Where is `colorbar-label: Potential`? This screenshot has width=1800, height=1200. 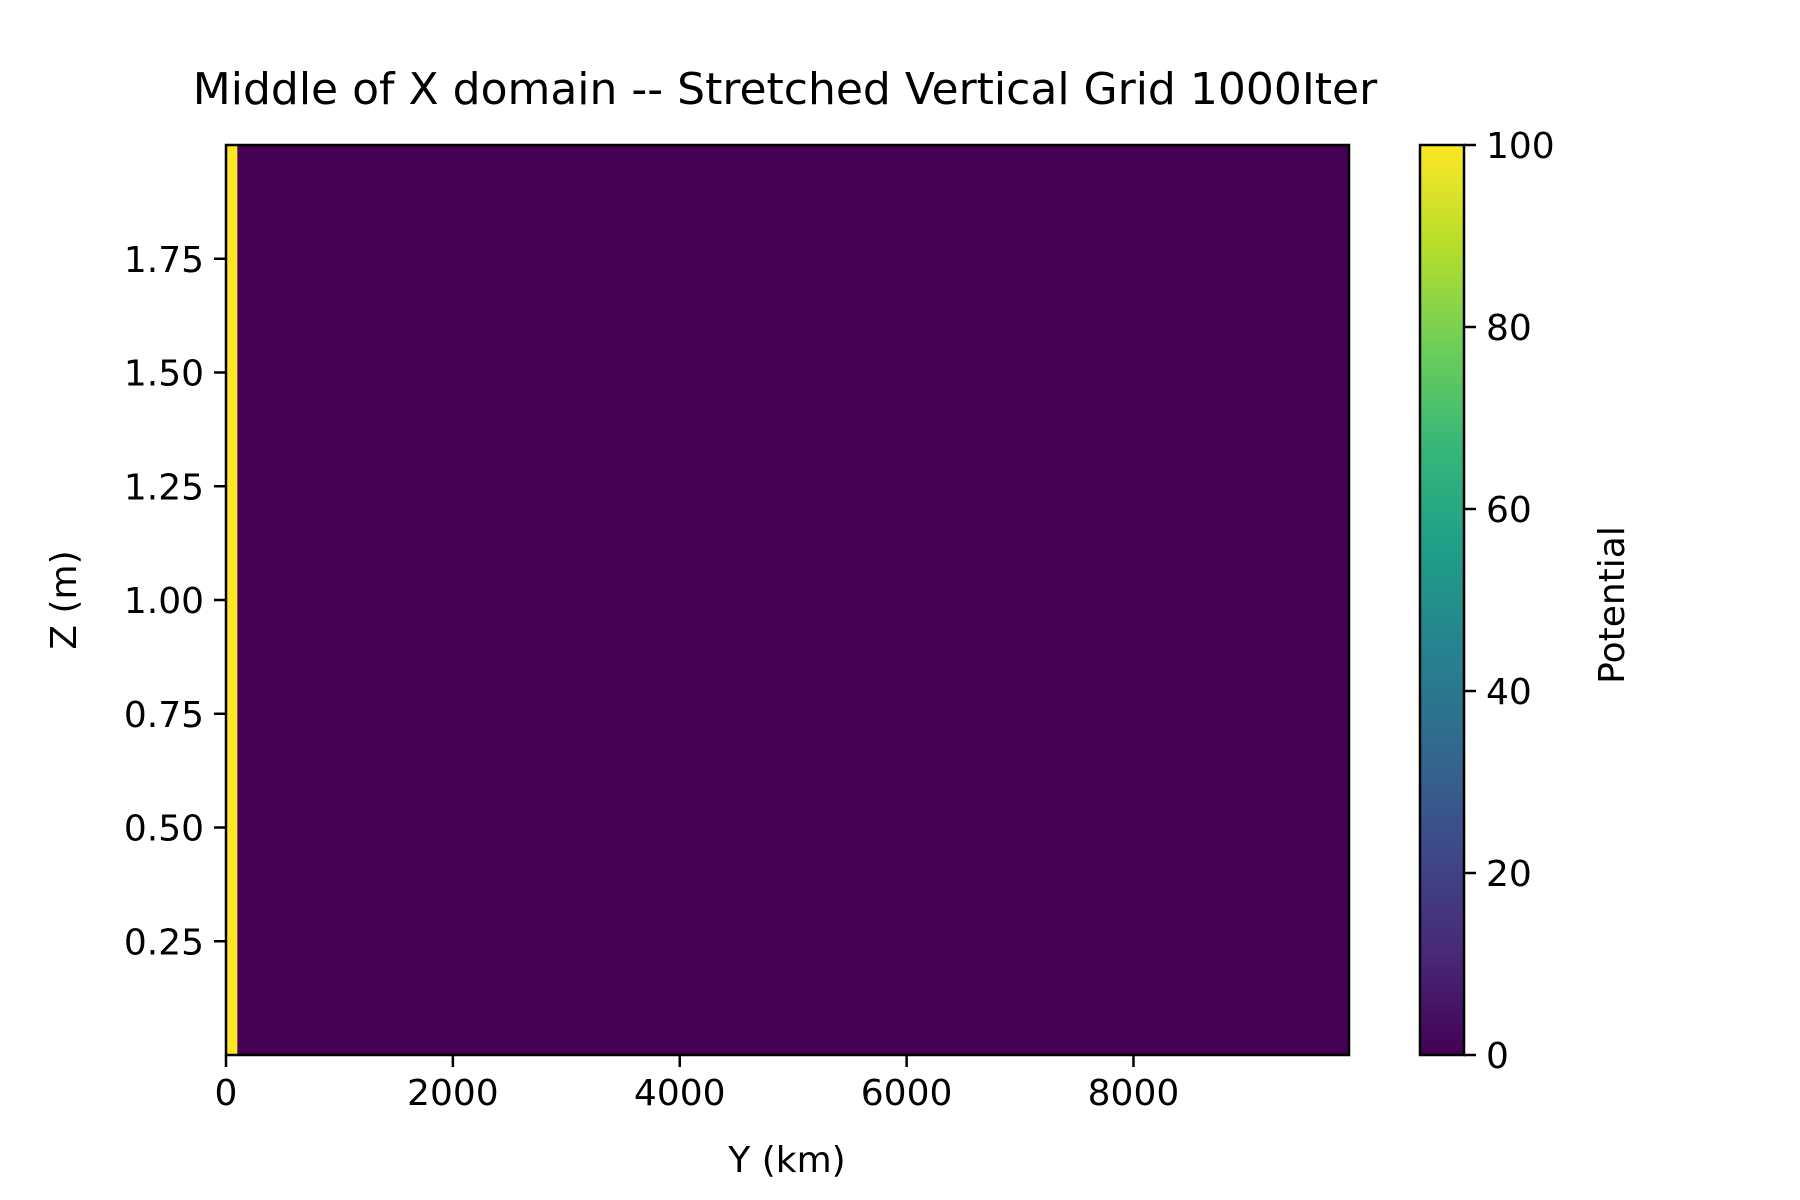
colorbar-label: Potential is located at coordinates (1612, 605).